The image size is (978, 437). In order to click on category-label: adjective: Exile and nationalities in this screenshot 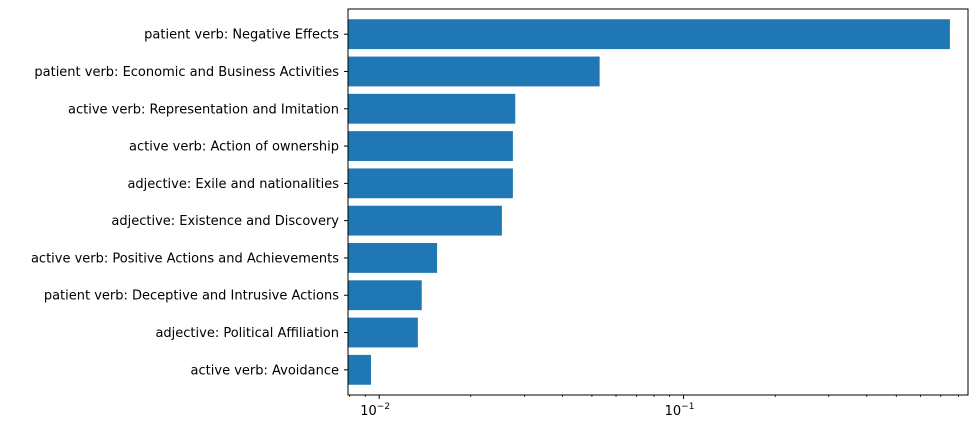, I will do `click(233, 184)`.